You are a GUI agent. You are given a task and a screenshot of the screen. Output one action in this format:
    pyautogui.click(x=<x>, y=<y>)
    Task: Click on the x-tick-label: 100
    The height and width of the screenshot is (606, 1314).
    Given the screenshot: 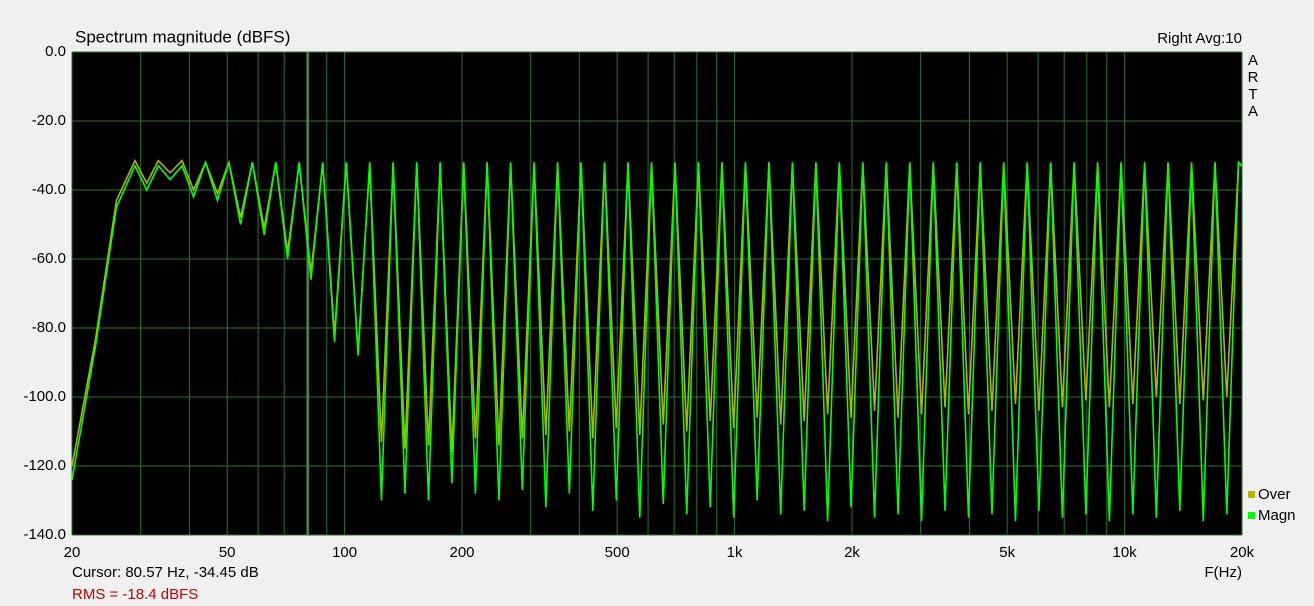 What is the action you would take?
    pyautogui.click(x=344, y=552)
    